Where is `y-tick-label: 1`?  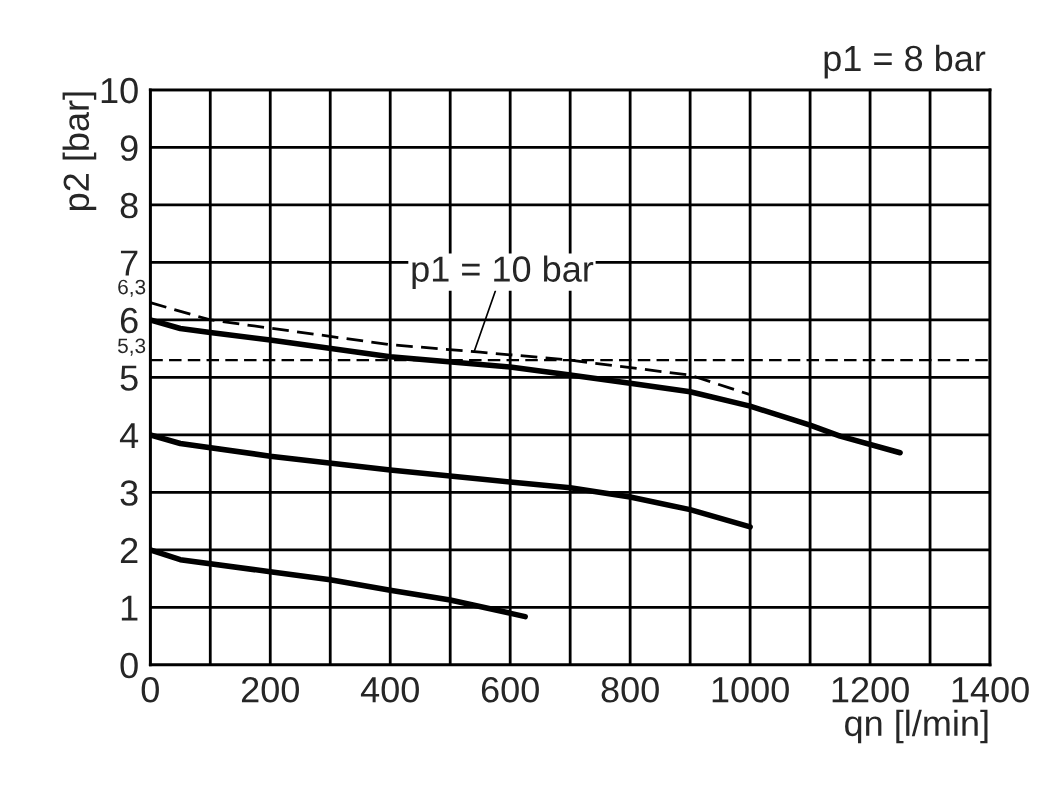 y-tick-label: 1 is located at coordinates (129, 608).